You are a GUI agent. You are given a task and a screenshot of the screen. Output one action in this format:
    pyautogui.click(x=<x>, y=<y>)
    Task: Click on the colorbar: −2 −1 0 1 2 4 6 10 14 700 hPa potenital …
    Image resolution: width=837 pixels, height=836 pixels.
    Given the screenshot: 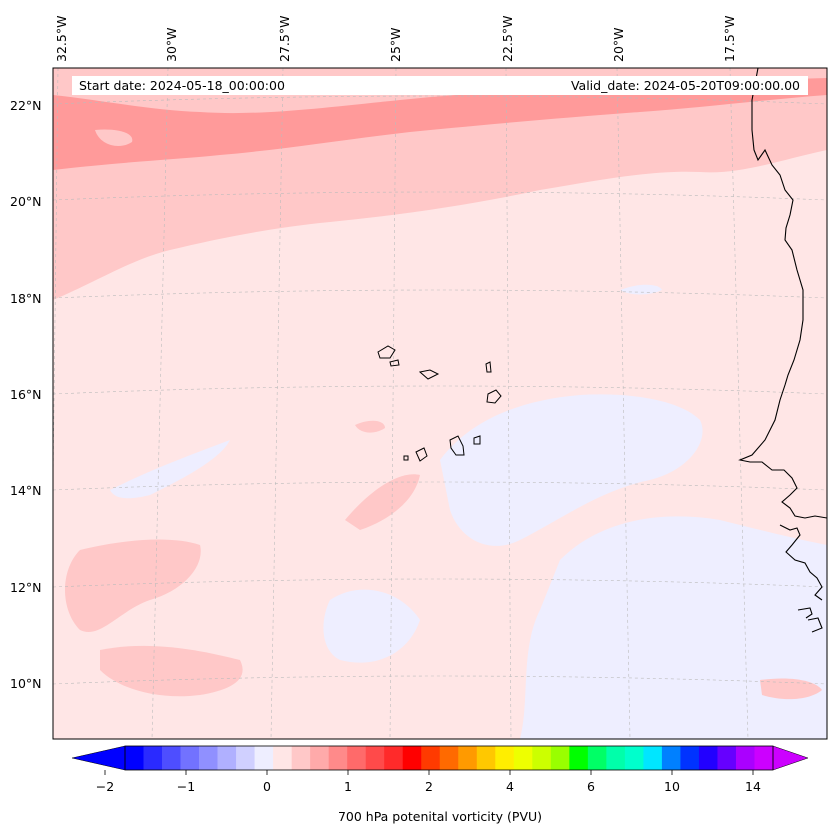 What is the action you would take?
    pyautogui.click(x=440, y=784)
    